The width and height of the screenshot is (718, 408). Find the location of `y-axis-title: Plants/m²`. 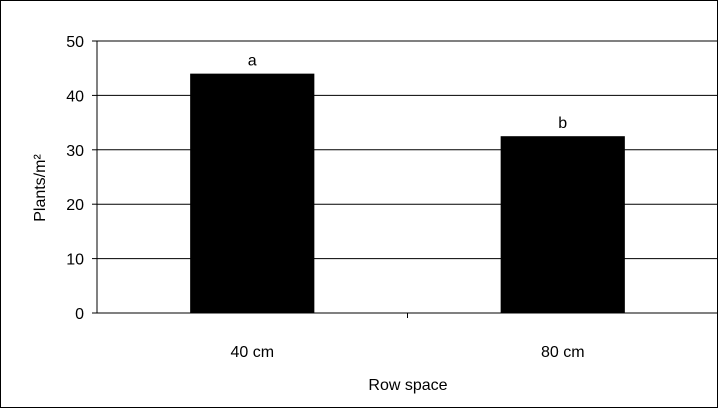

y-axis-title: Plants/m² is located at coordinates (40, 188).